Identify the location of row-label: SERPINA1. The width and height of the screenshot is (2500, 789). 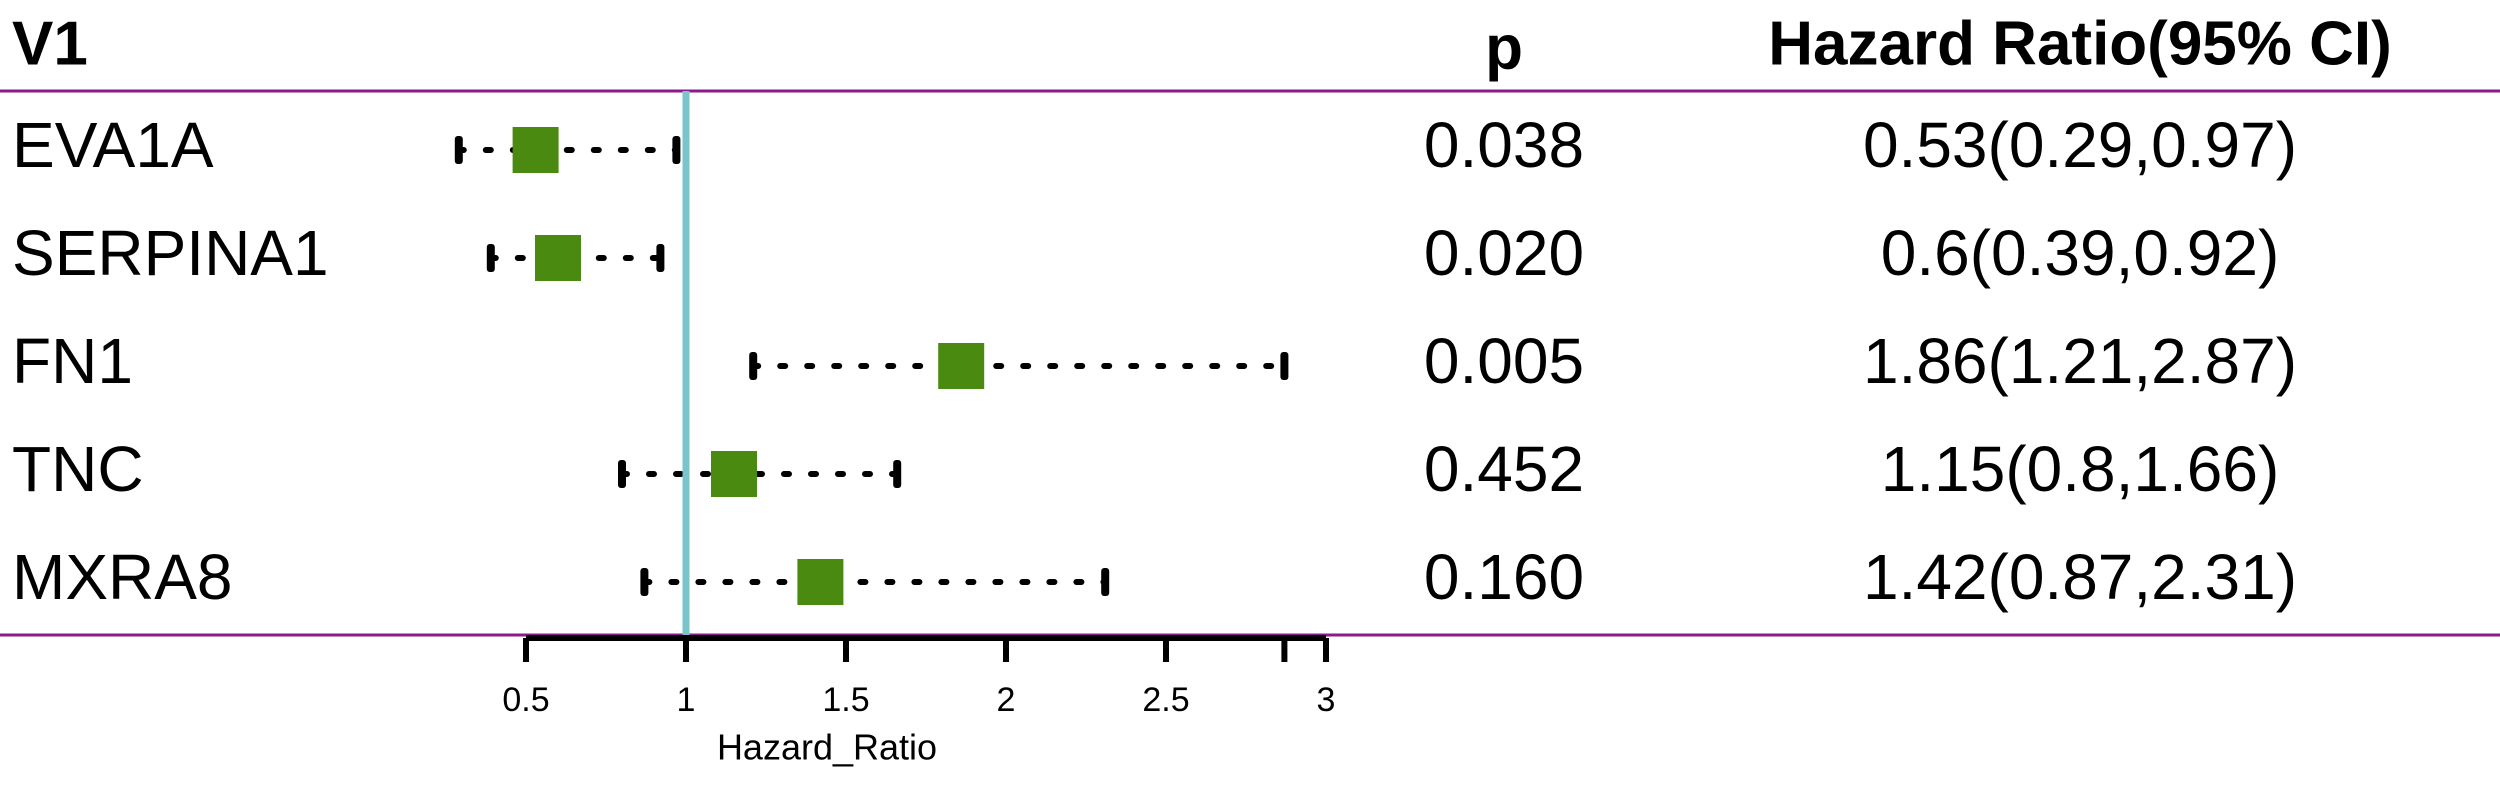
(170, 253).